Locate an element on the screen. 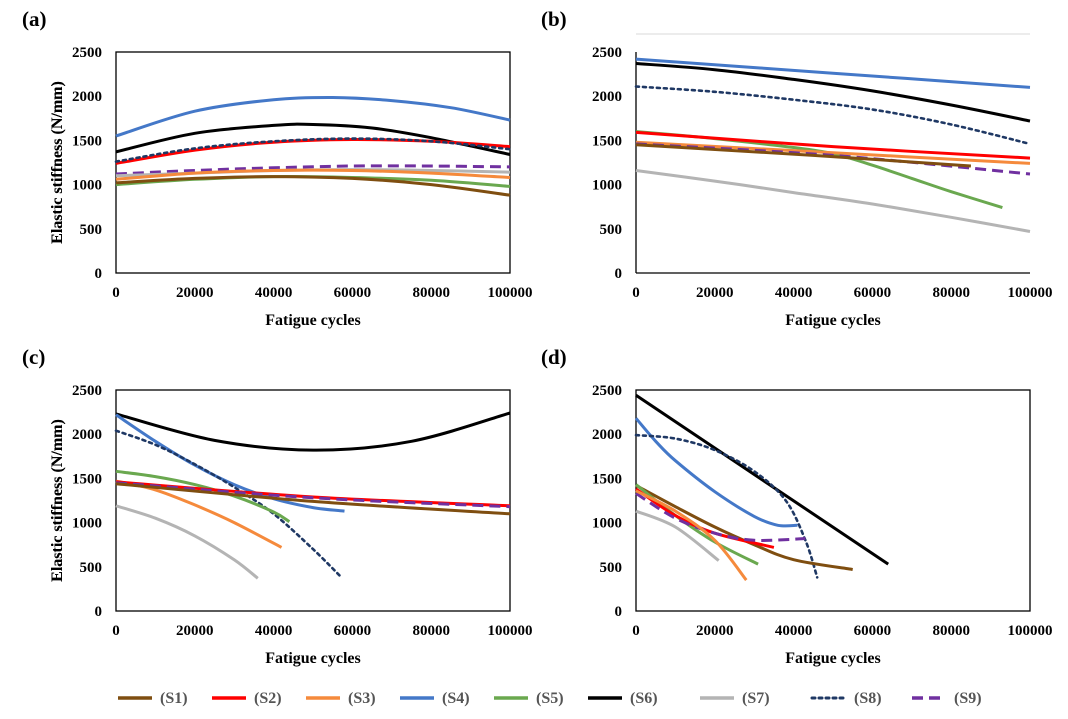 The width and height of the screenshot is (1068, 719). panel-label: (c) is located at coordinates (33, 357).